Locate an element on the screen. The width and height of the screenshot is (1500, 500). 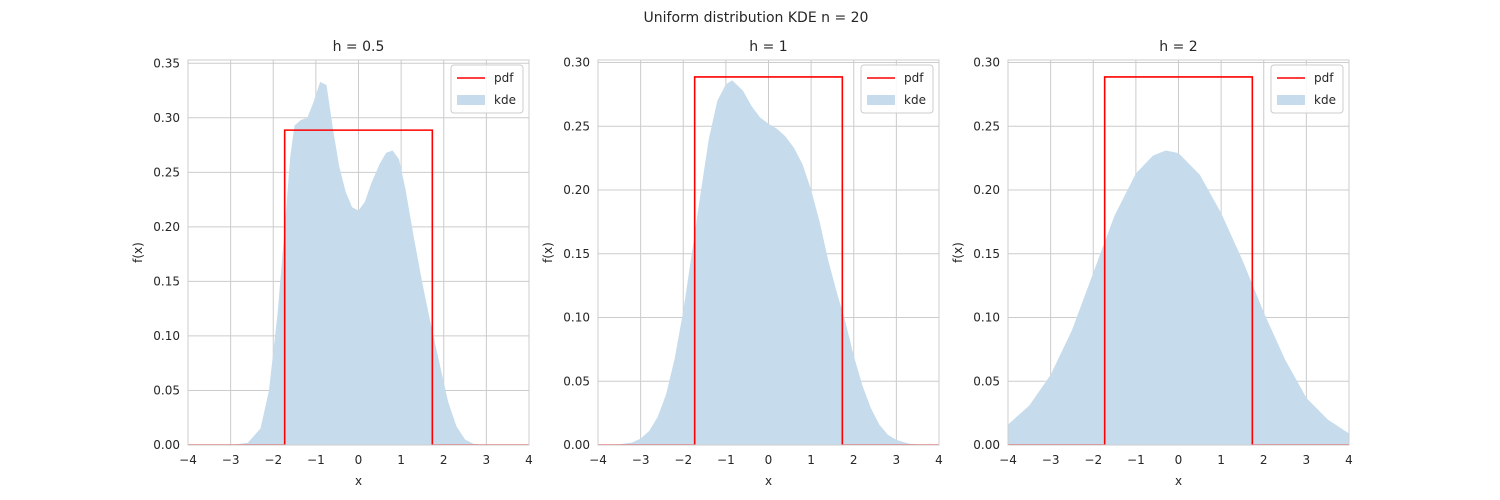
pdf-line is located at coordinates (358, 287).